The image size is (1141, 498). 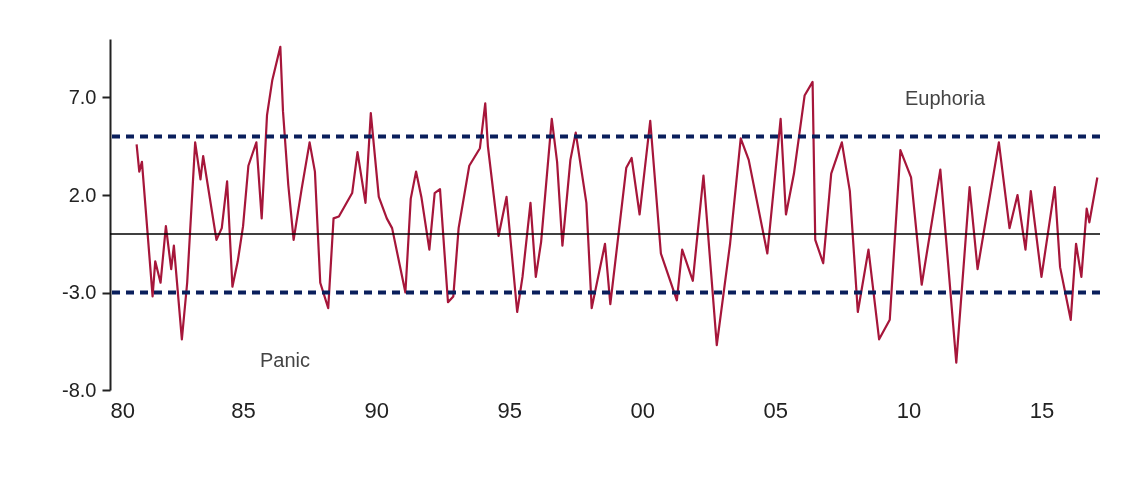 What do you see at coordinates (79, 389) in the screenshot?
I see `y-tick-label: -8.0` at bounding box center [79, 389].